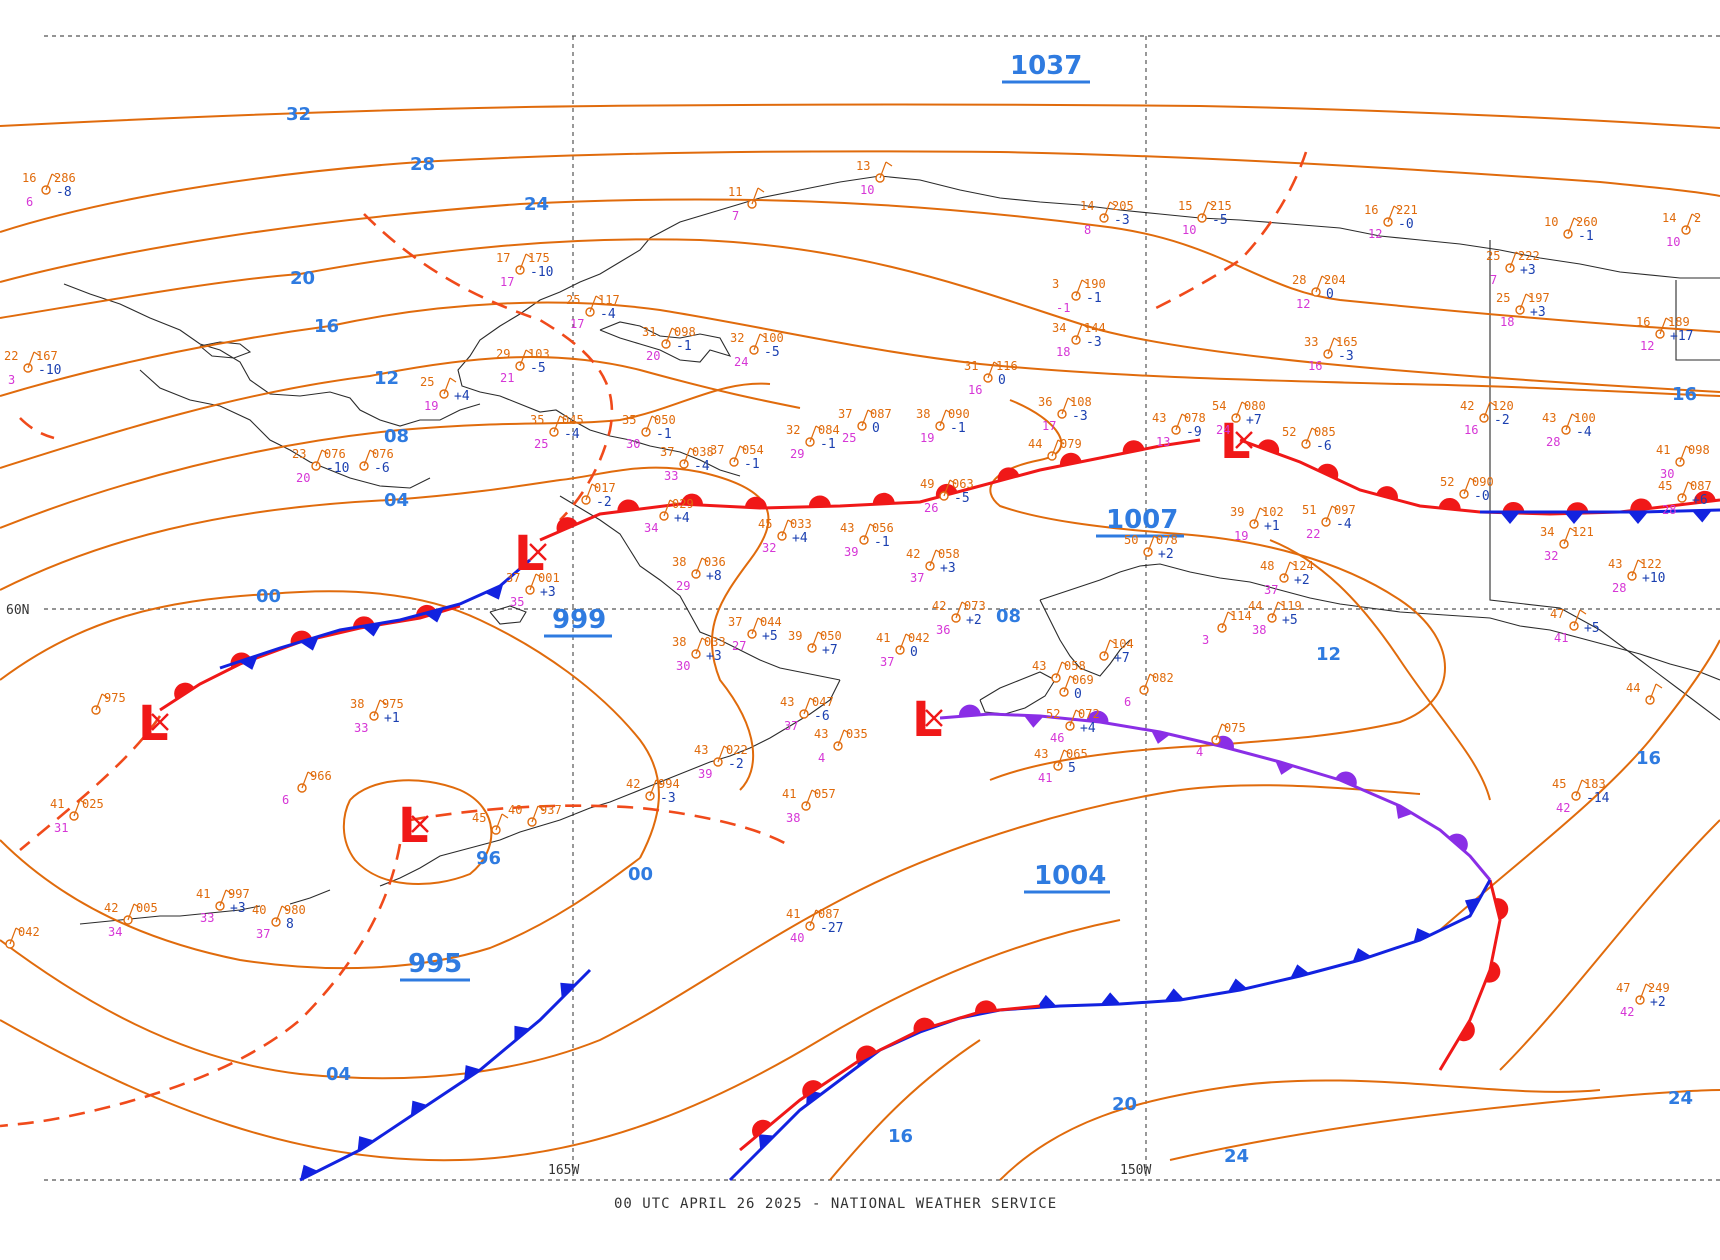 This screenshot has width=1720, height=1260. Describe the element at coordinates (327, 869) in the screenshot. I see `coastline-aleutians` at that location.